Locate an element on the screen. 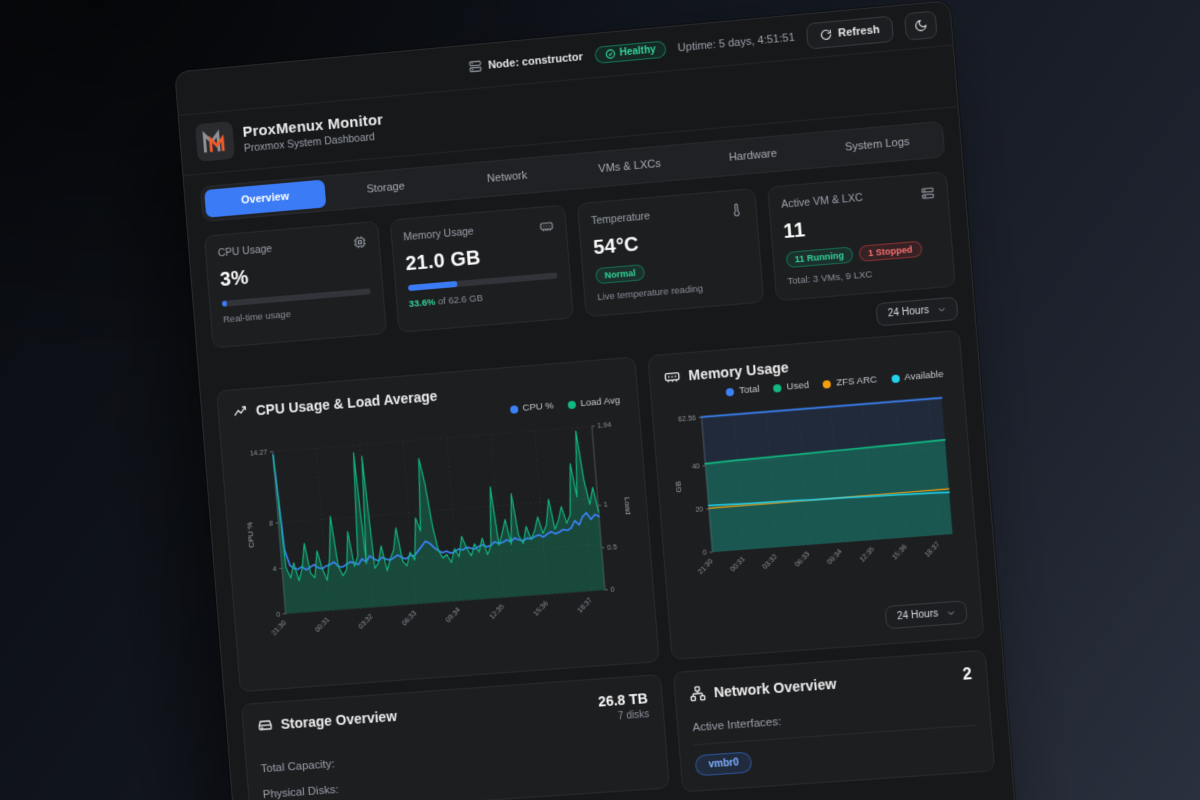 The width and height of the screenshot is (1200, 800). logo-m-icon is located at coordinates (214, 141).